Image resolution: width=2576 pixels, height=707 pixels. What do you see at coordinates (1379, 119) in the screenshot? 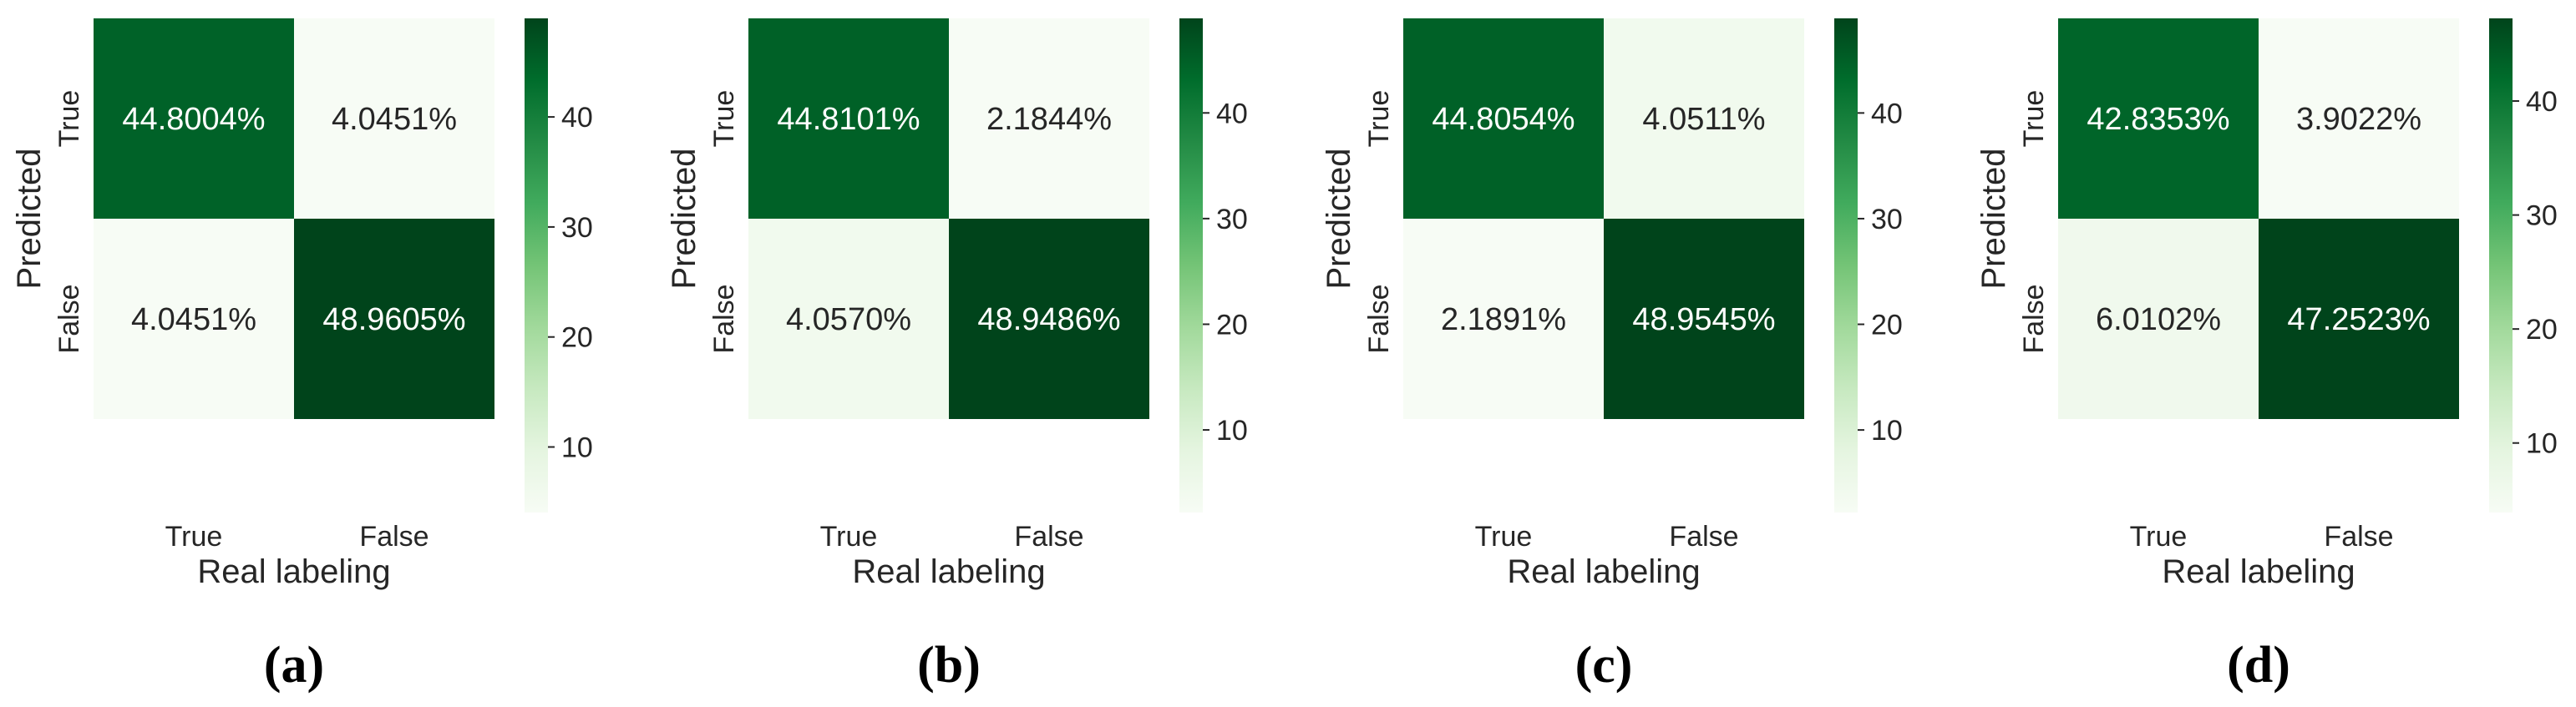
I see `y-tick-label-c-0: True` at bounding box center [1379, 119].